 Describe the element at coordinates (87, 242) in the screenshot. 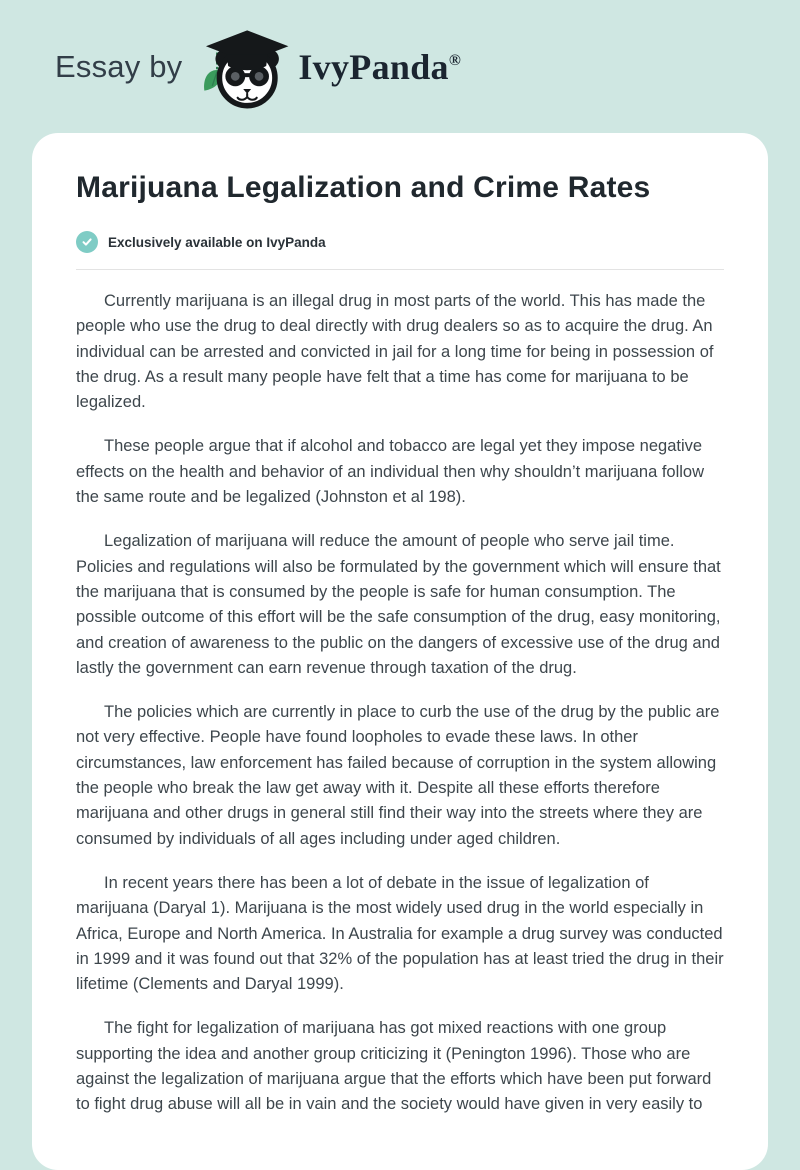

I see `check-icon` at that location.